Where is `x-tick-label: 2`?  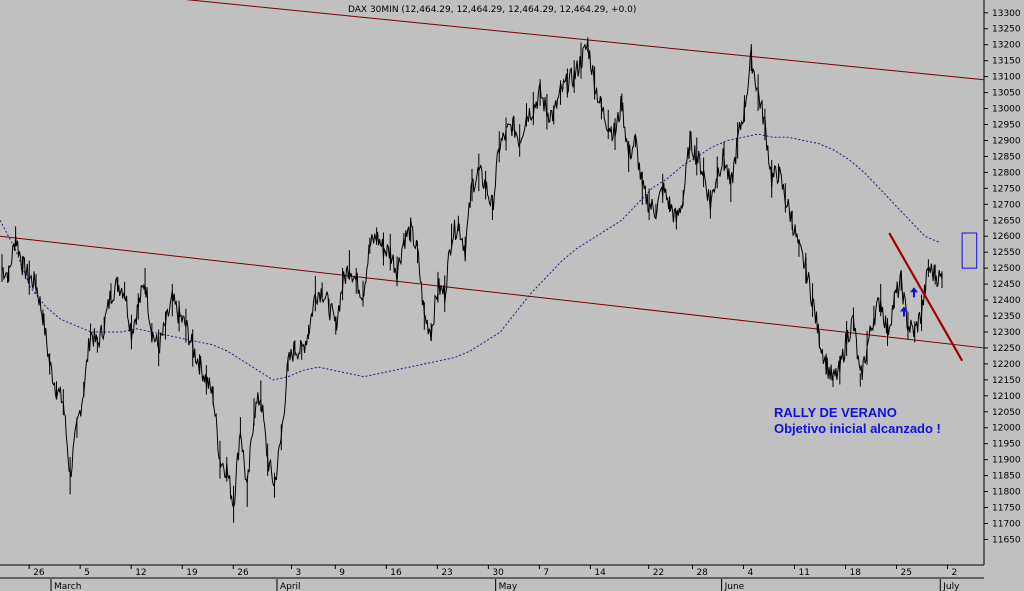
x-tick-label: 2 is located at coordinates (955, 573).